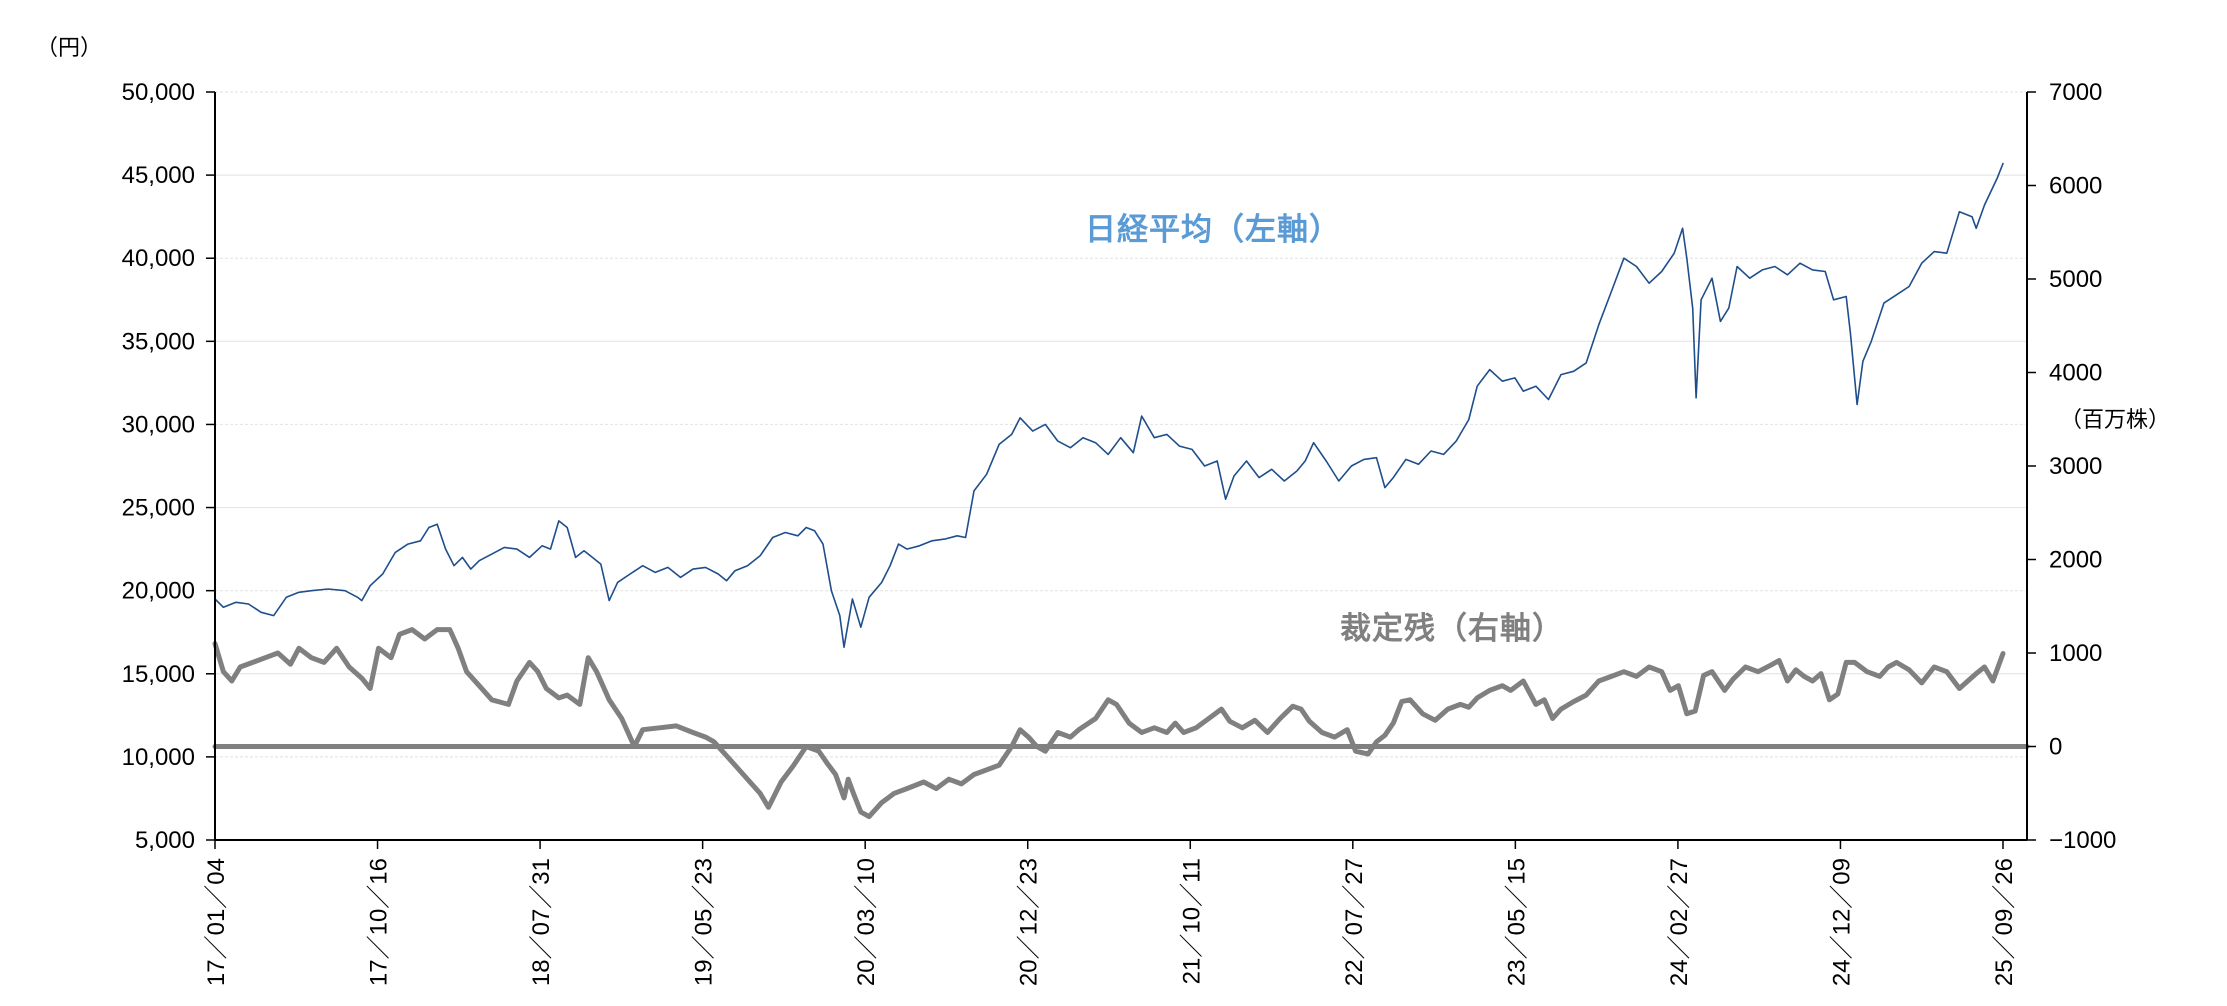 The image size is (2227, 1006). What do you see at coordinates (1516, 922) in the screenshot?
I see `x-axis-tick-label: 23／05／15` at bounding box center [1516, 922].